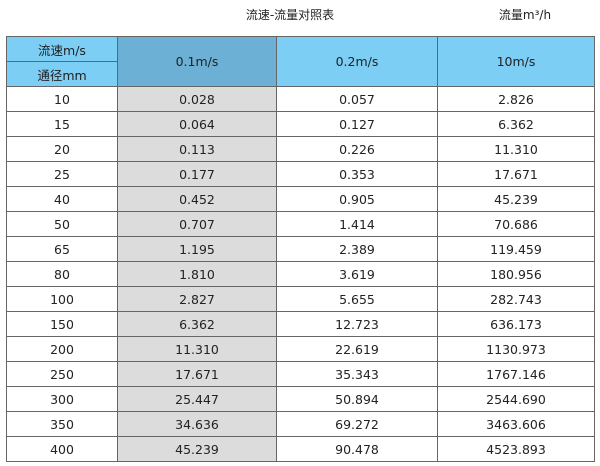 This screenshot has height=466, width=600. What do you see at coordinates (197, 299) in the screenshot?
I see `flow-cell: 2.827` at bounding box center [197, 299].